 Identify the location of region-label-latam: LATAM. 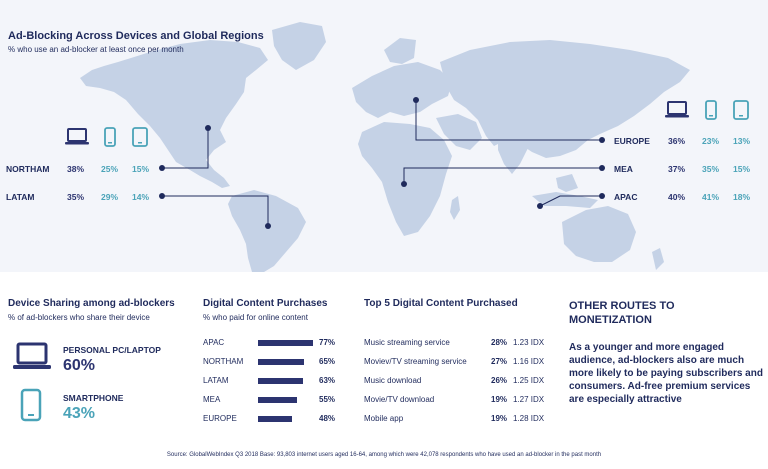
(20, 197).